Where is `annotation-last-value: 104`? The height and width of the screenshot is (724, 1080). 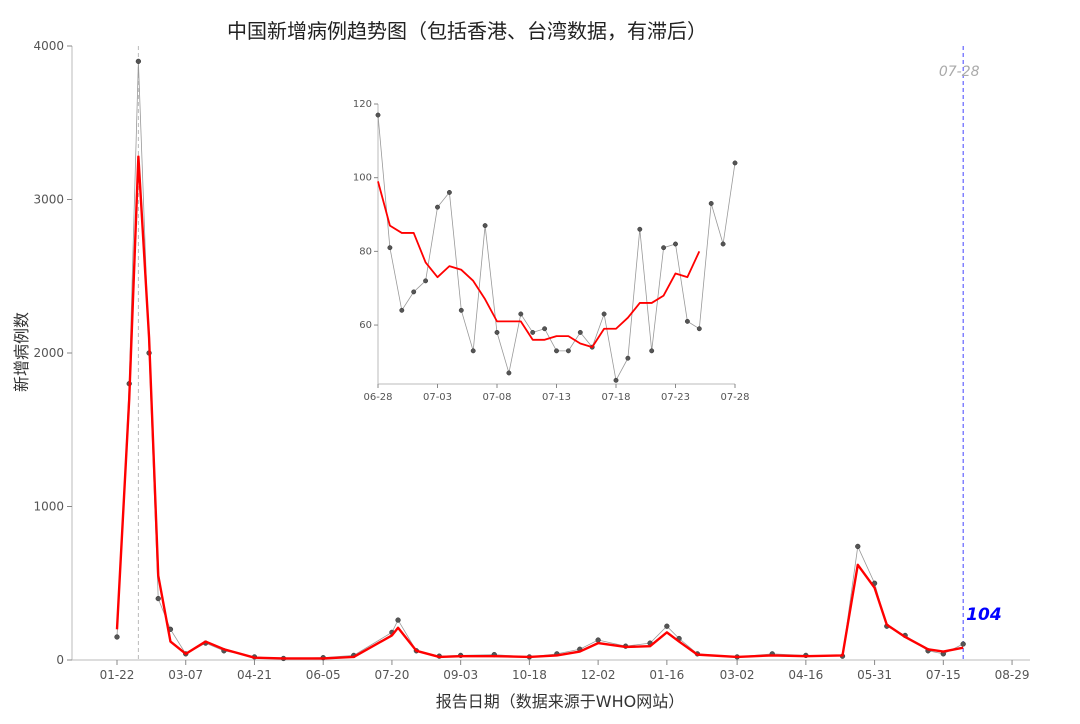 annotation-last-value: 104 is located at coordinates (984, 615).